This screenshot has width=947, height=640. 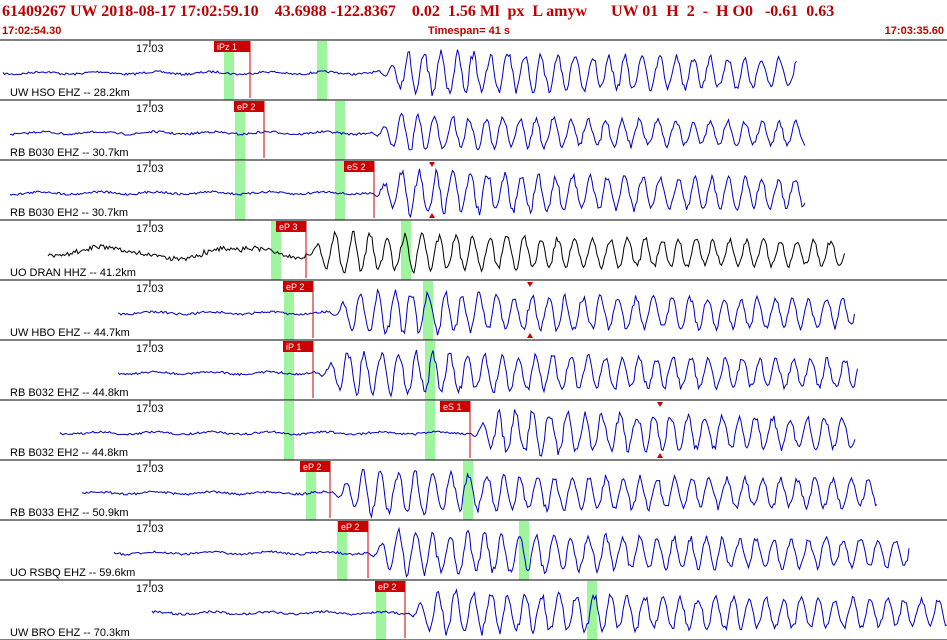 What do you see at coordinates (489, 11) in the screenshot?
I see `magnitude-type: Ml` at bounding box center [489, 11].